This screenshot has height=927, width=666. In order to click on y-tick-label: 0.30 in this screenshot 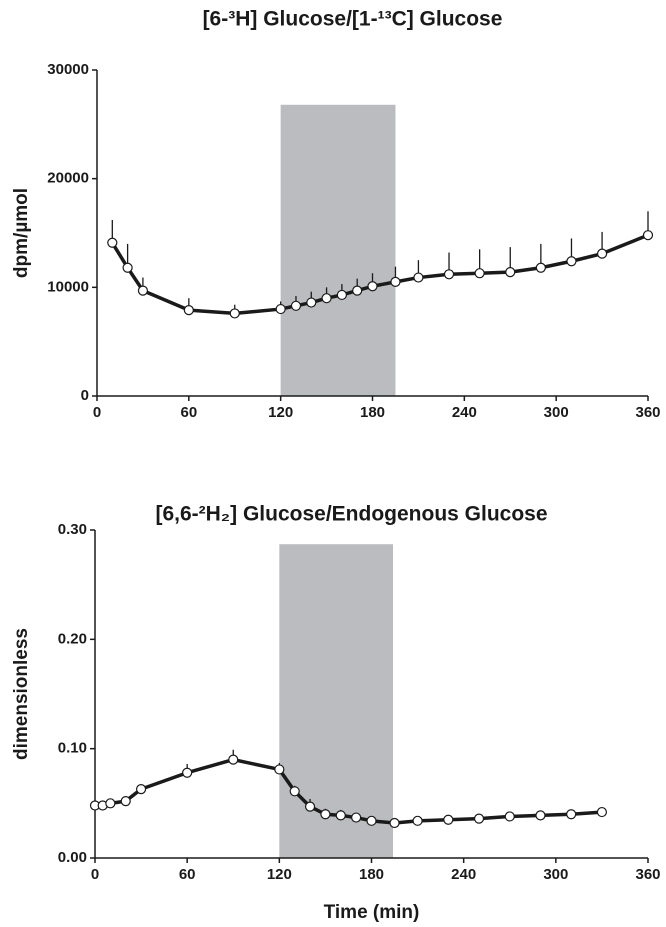, I will do `click(72, 529)`.